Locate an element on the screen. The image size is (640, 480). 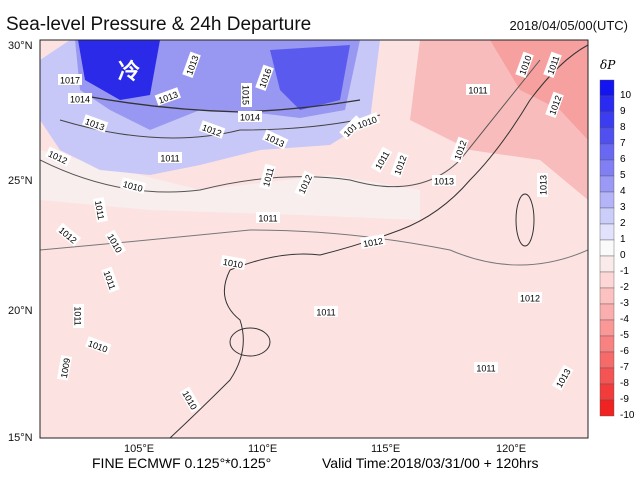
contour-label: 1017 is located at coordinates (70, 81).